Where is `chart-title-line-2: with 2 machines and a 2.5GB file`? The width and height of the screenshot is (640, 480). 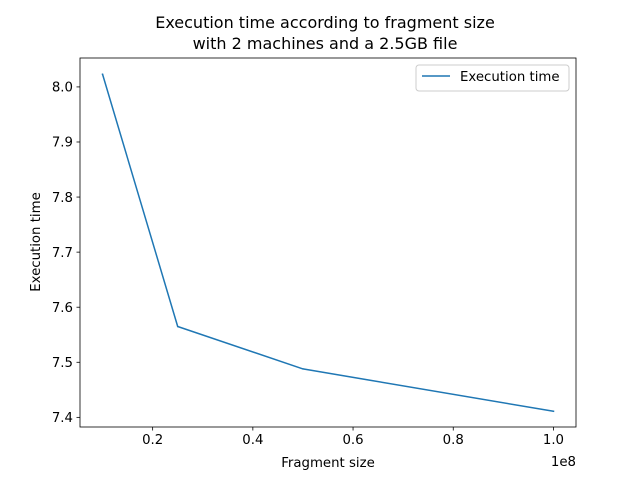 chart-title-line-2: with 2 machines and a 2.5GB file is located at coordinates (325, 43).